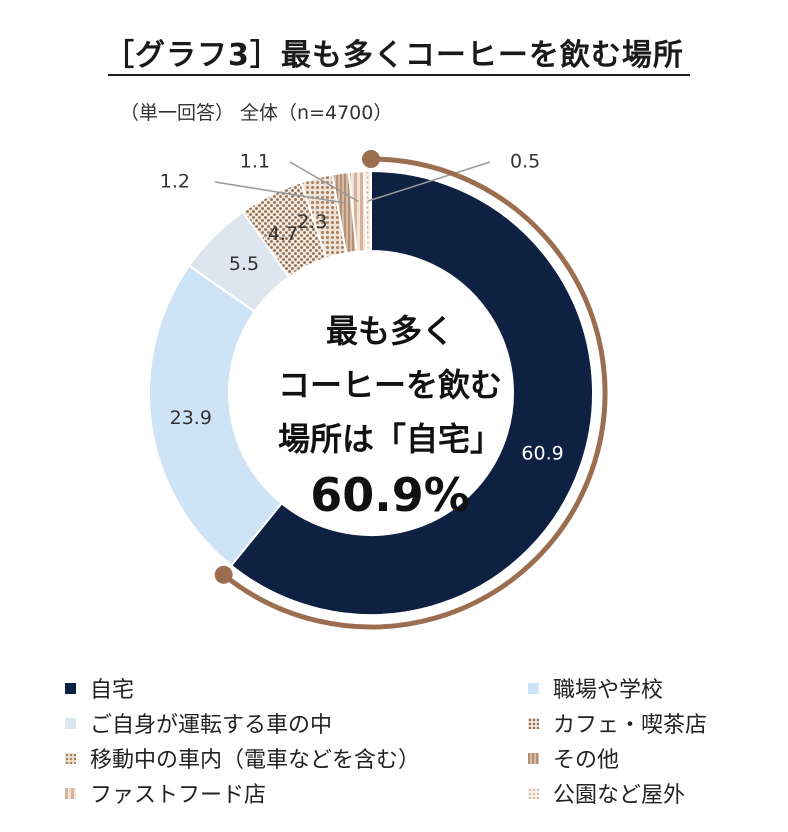 The image size is (788, 832). Describe the element at coordinates (178, 795) in the screenshot. I see `legend-label-fastfood: ファストフード店` at that location.